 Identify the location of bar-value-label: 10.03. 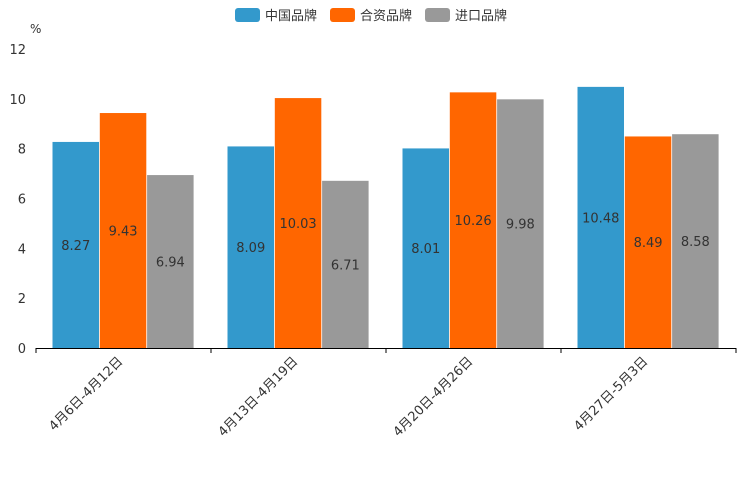
(297, 224).